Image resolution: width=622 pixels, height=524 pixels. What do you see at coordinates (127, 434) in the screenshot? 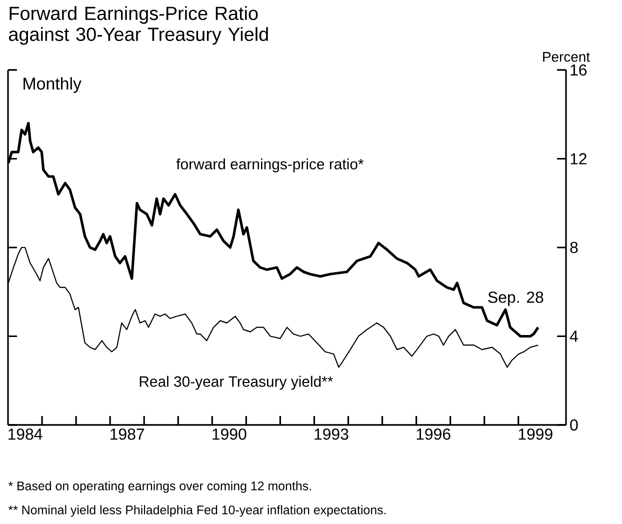
I see `x-tick-label: 1987` at bounding box center [127, 434].